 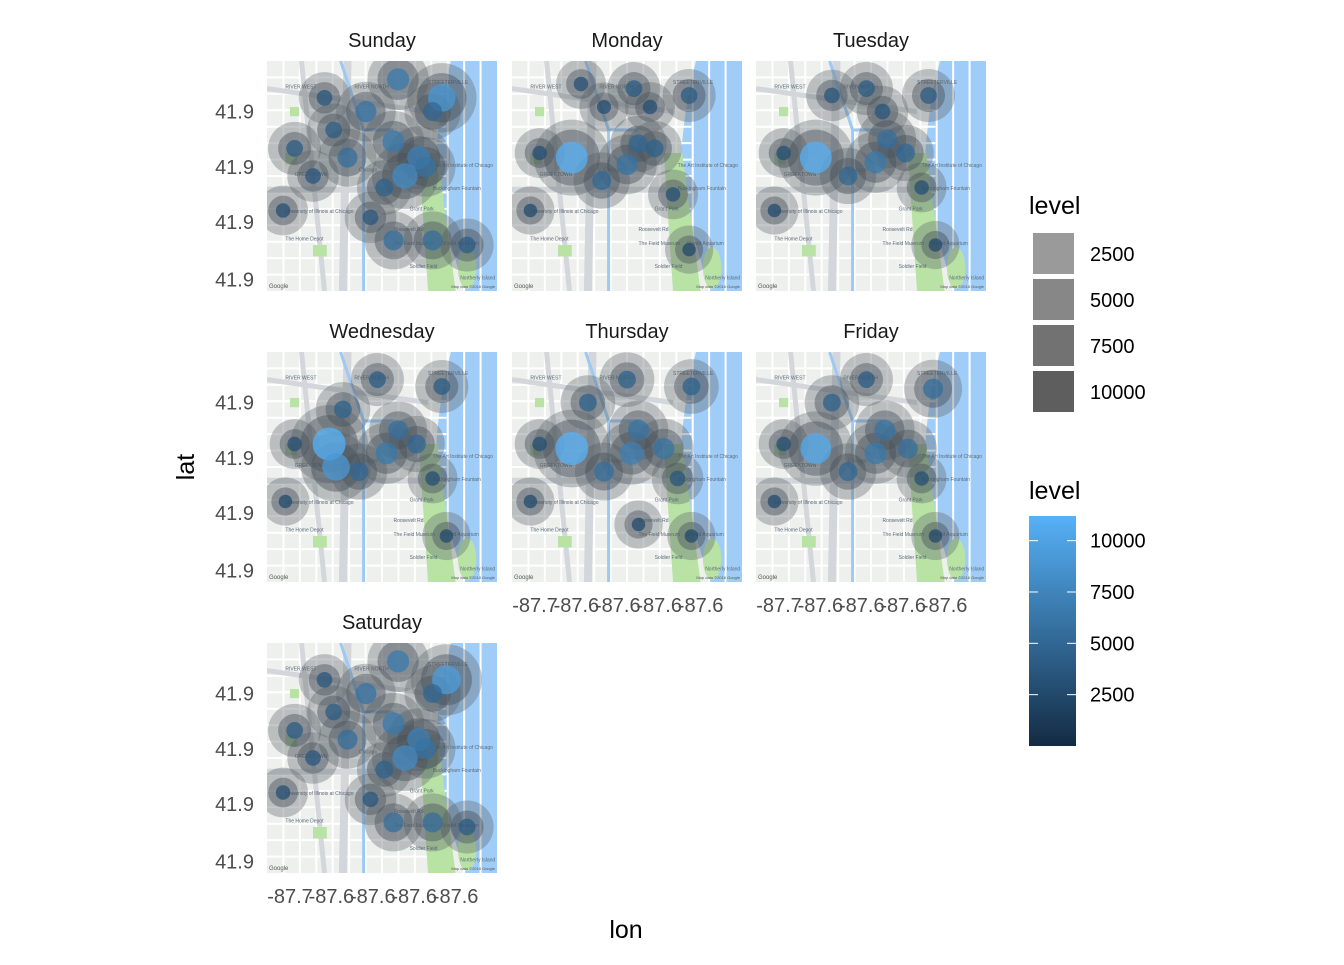 What do you see at coordinates (855, 467) in the screenshot?
I see `map-river` at bounding box center [855, 467].